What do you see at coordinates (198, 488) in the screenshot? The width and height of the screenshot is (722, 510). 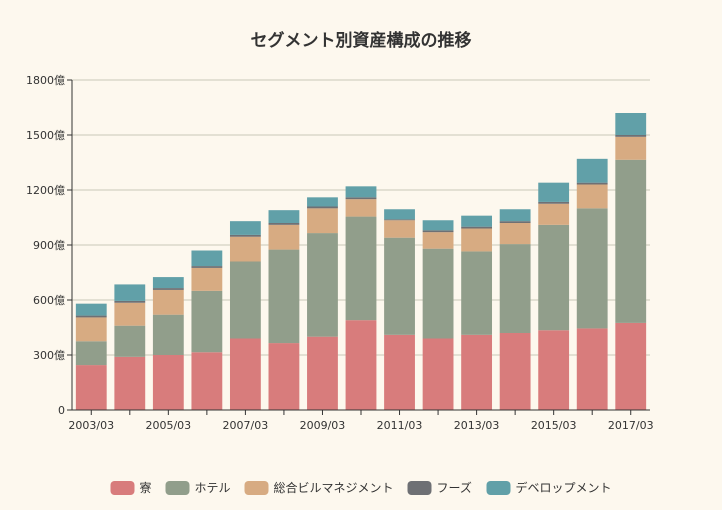 I see `legend-item: ホテル` at bounding box center [198, 488].